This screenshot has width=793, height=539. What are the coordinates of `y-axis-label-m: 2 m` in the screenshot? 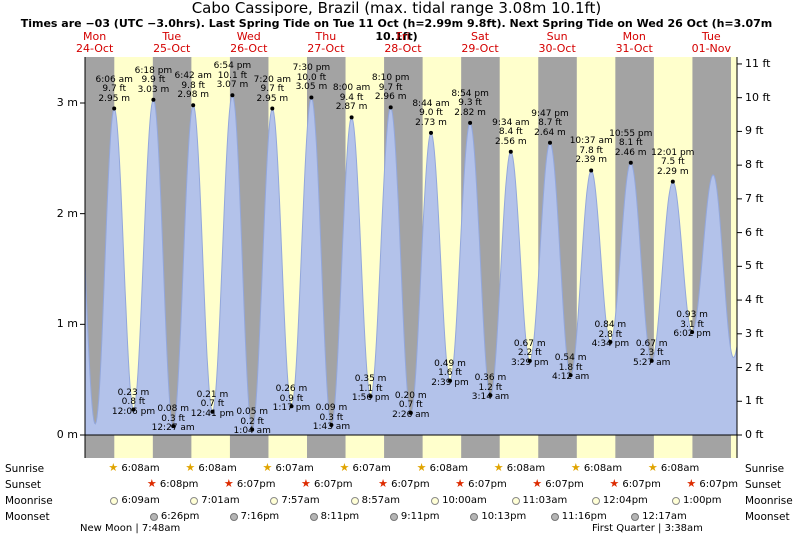 It's located at (67, 213).